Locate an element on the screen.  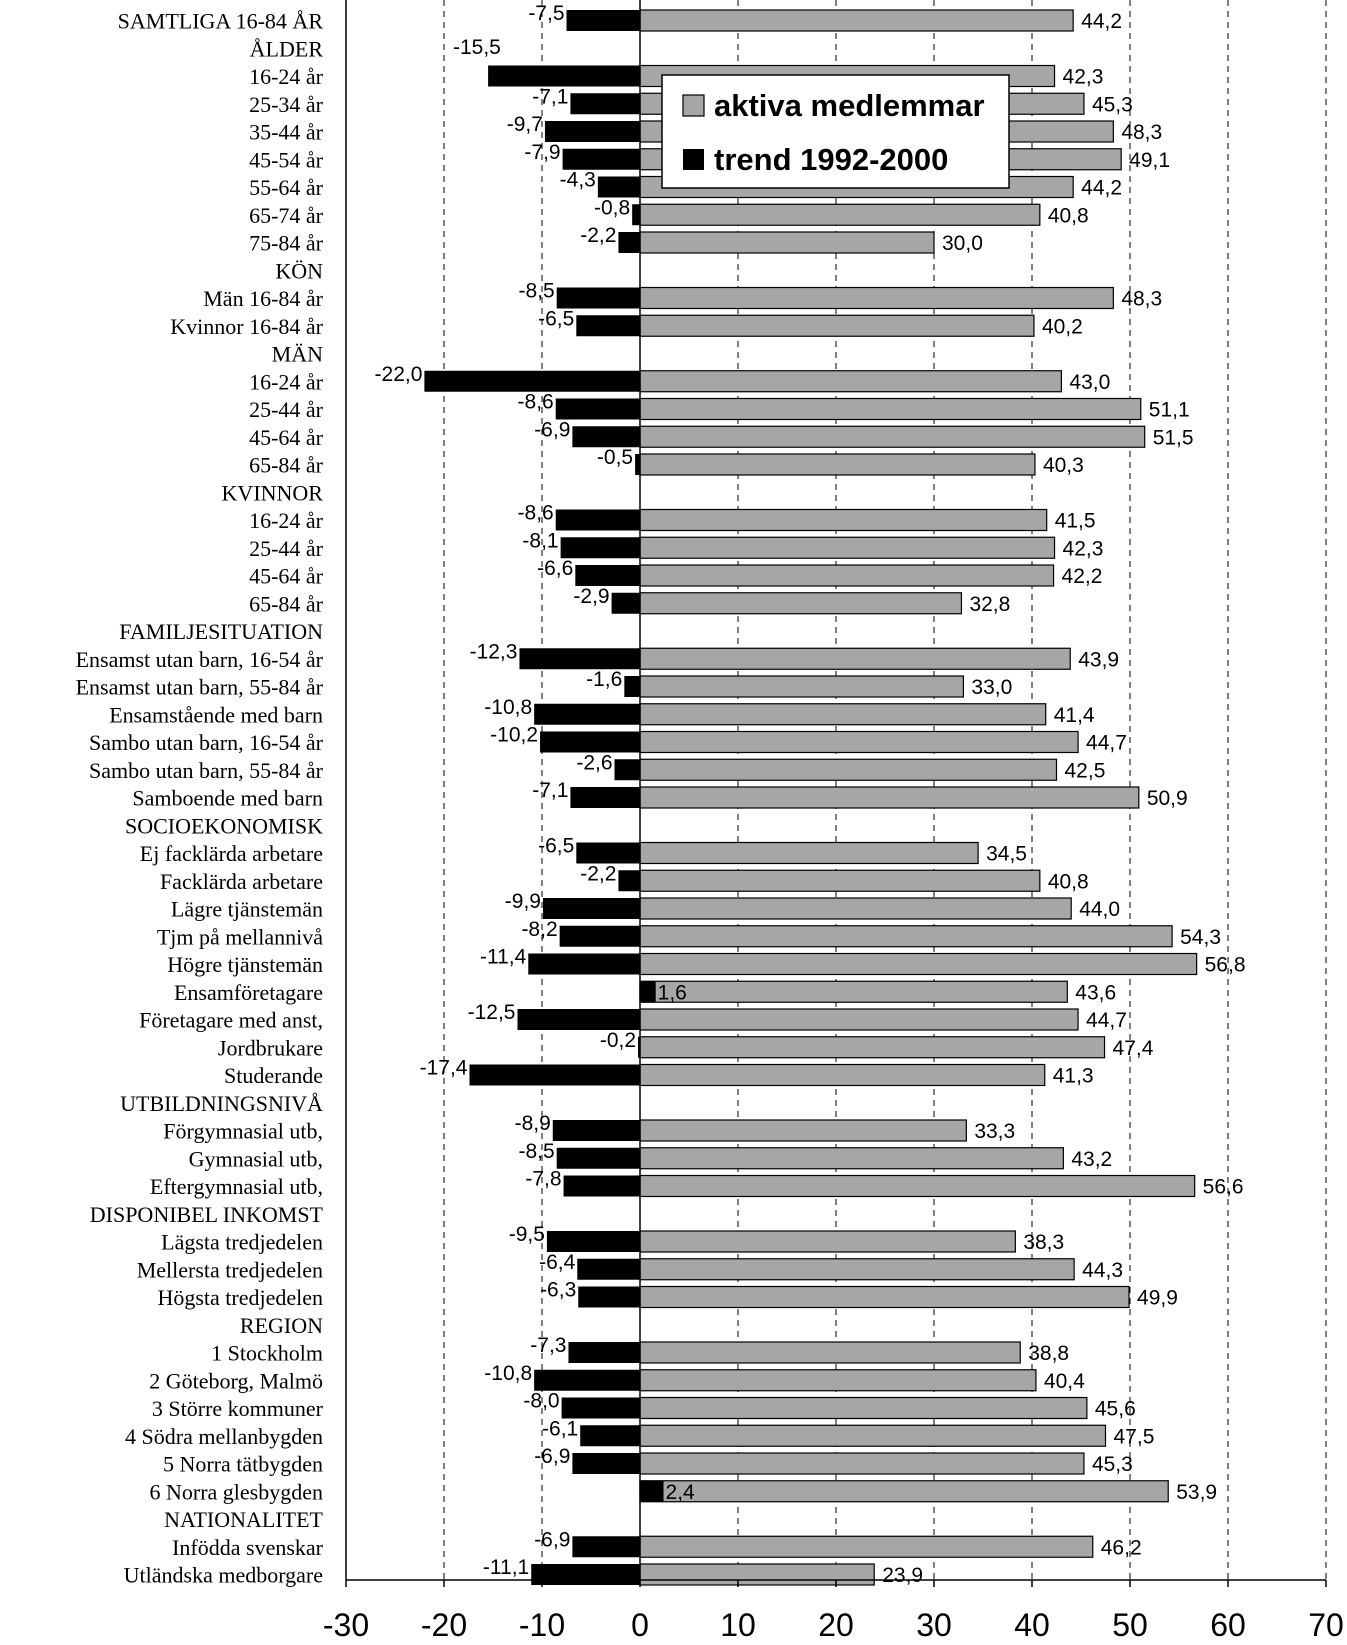
category-label: Ensamstående med barn is located at coordinates (216, 714).